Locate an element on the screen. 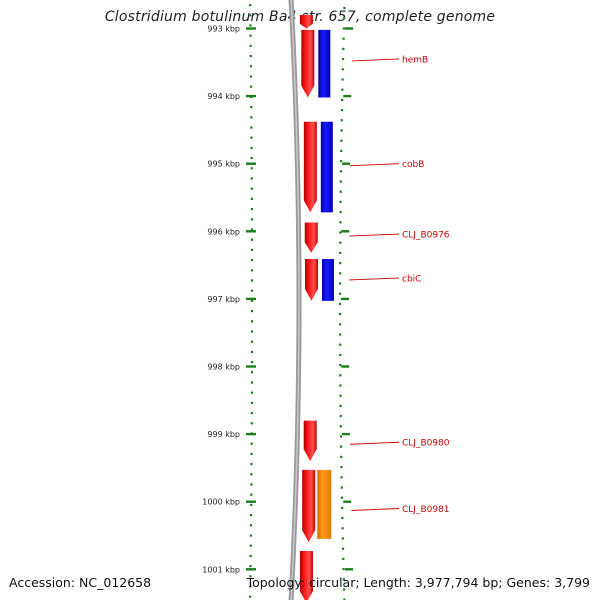  accession-info: Accession: NC_012658 is located at coordinates (80, 582).